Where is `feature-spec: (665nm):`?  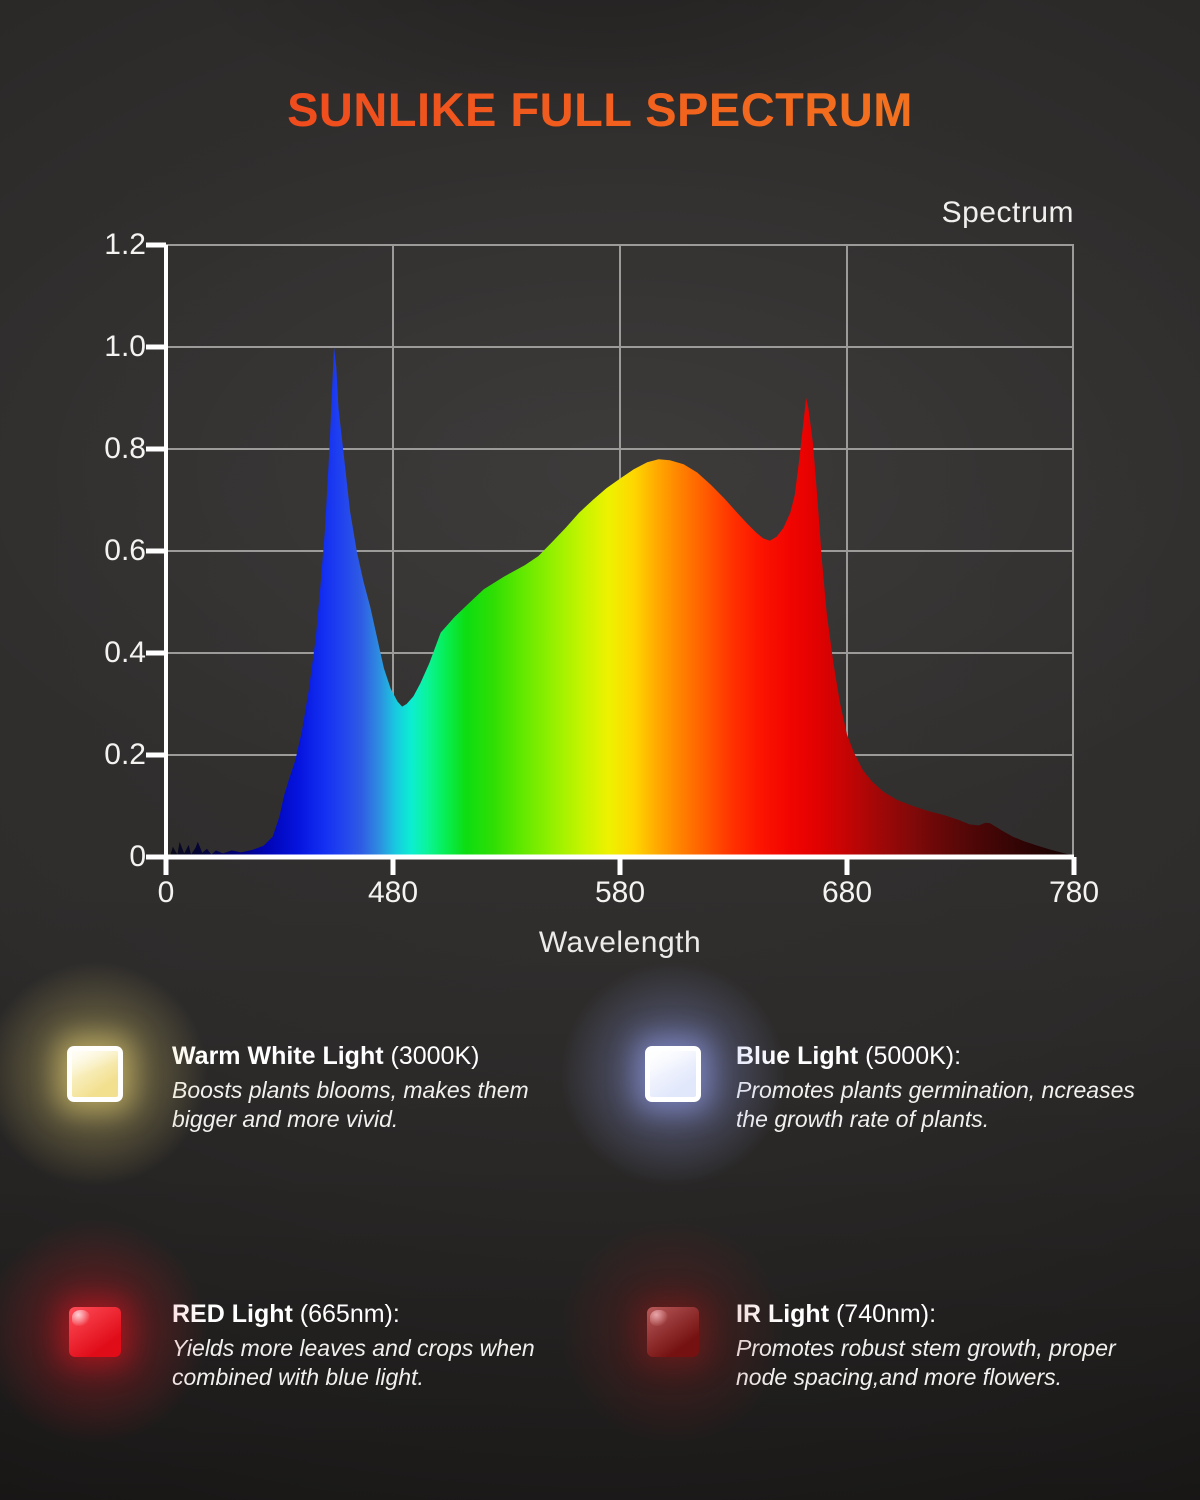 feature-spec: (665nm): is located at coordinates (349, 1314).